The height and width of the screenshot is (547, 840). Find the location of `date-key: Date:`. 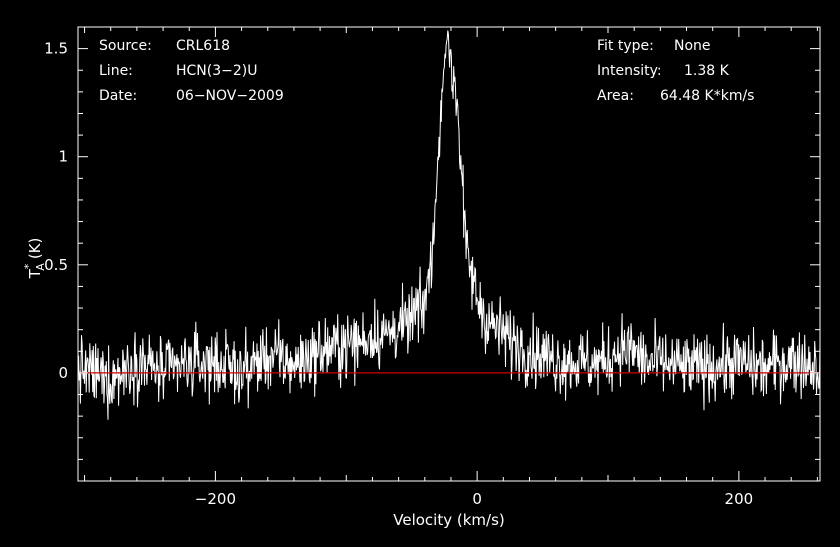

date-key: Date: is located at coordinates (118, 96).